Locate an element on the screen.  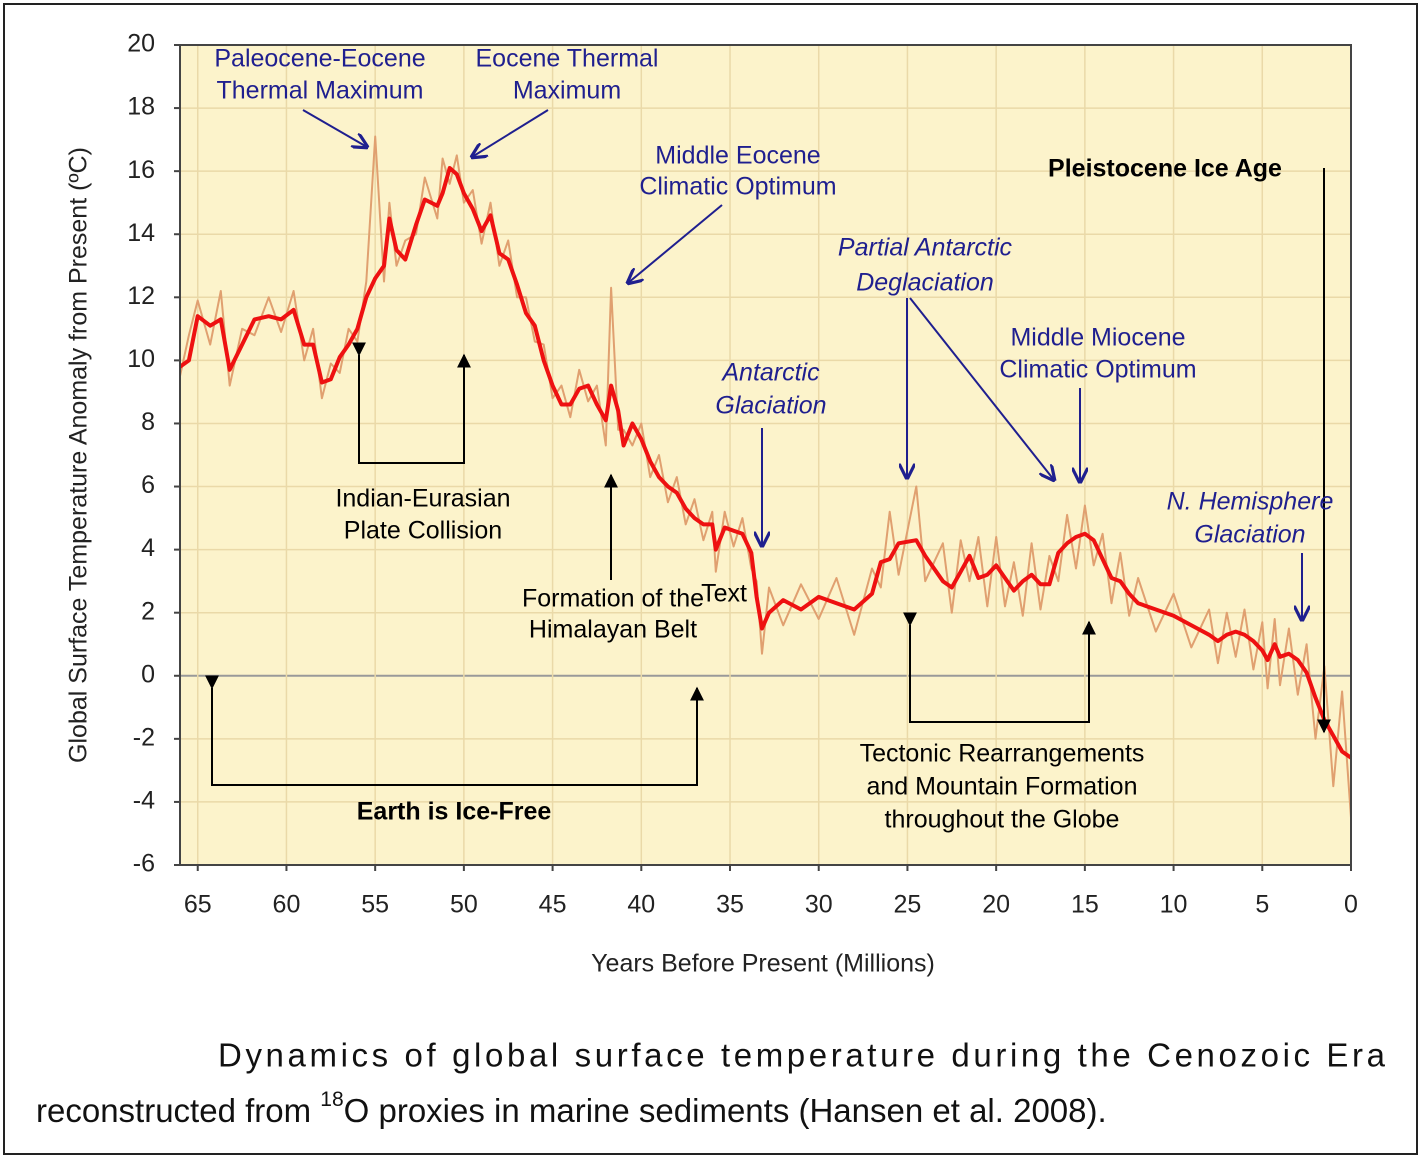
x-tick-label: 45 is located at coordinates (553, 905).